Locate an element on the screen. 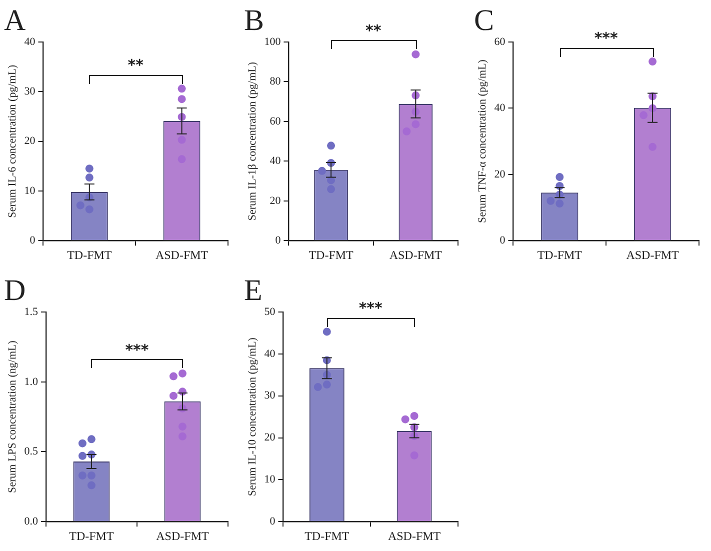  y-axis-title: Serum LPS concentration (ng/mL) is located at coordinates (12, 417).